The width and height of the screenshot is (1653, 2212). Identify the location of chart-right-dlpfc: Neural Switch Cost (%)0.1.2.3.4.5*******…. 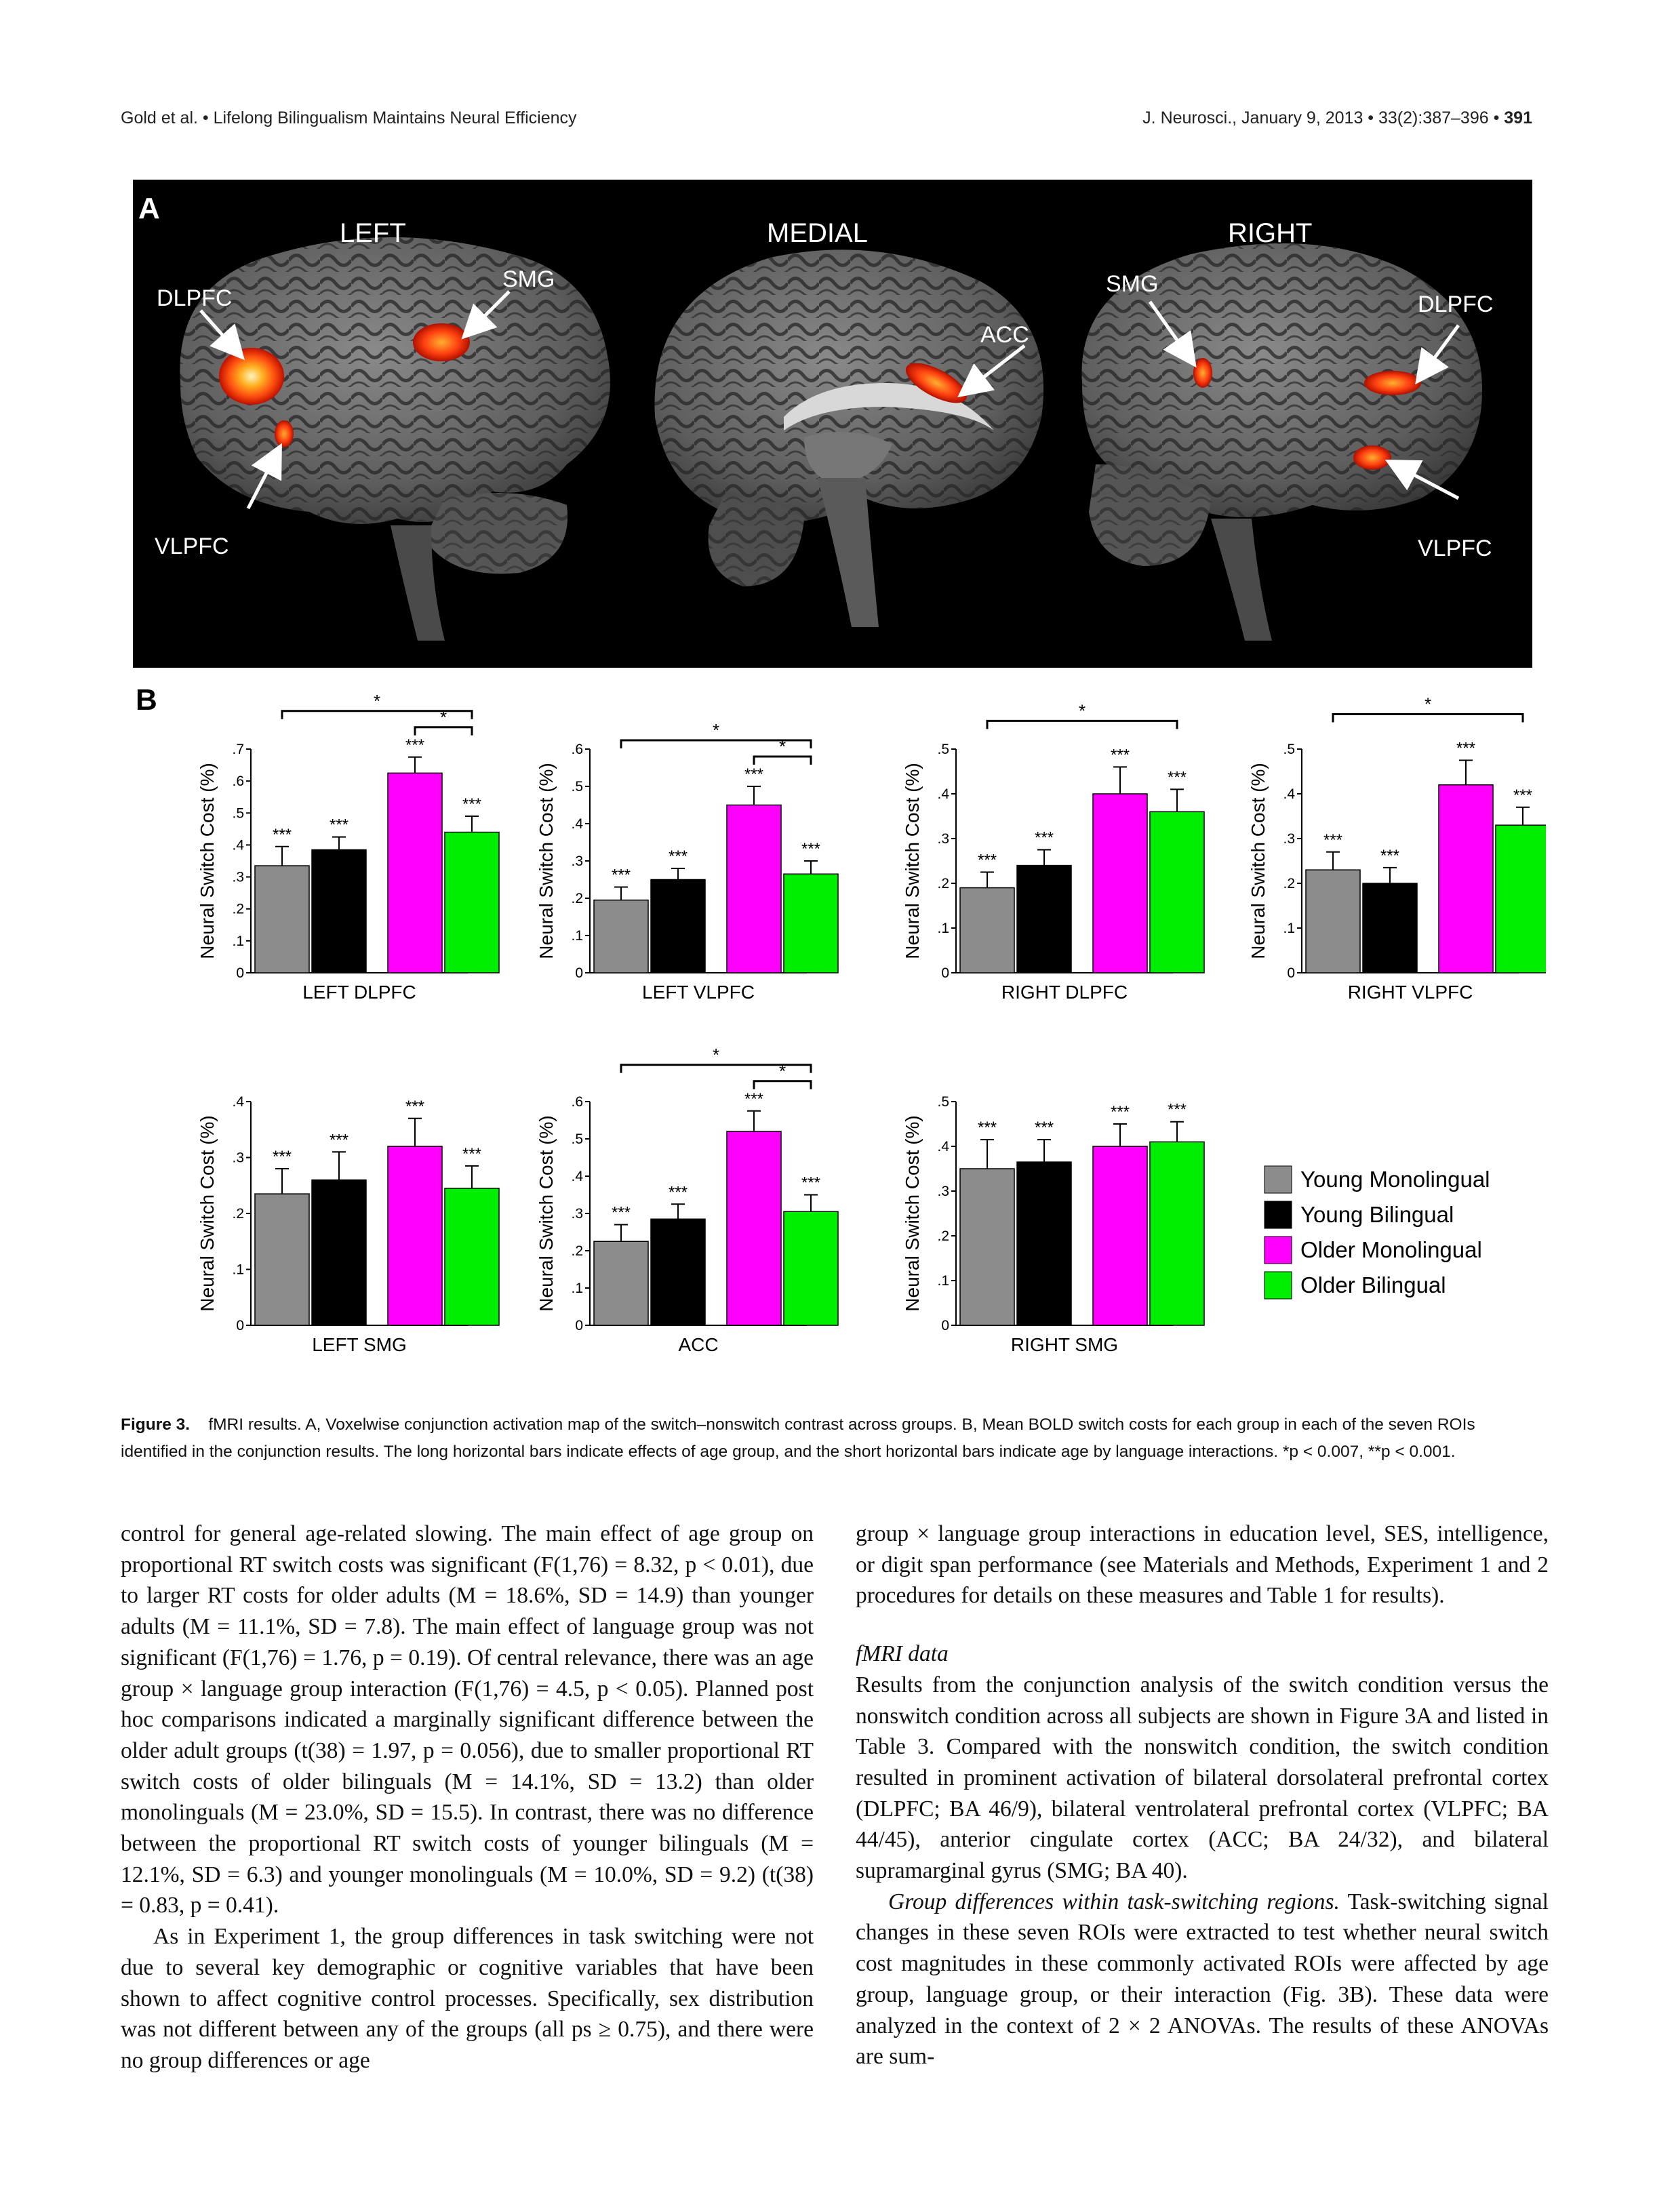
(1053, 851).